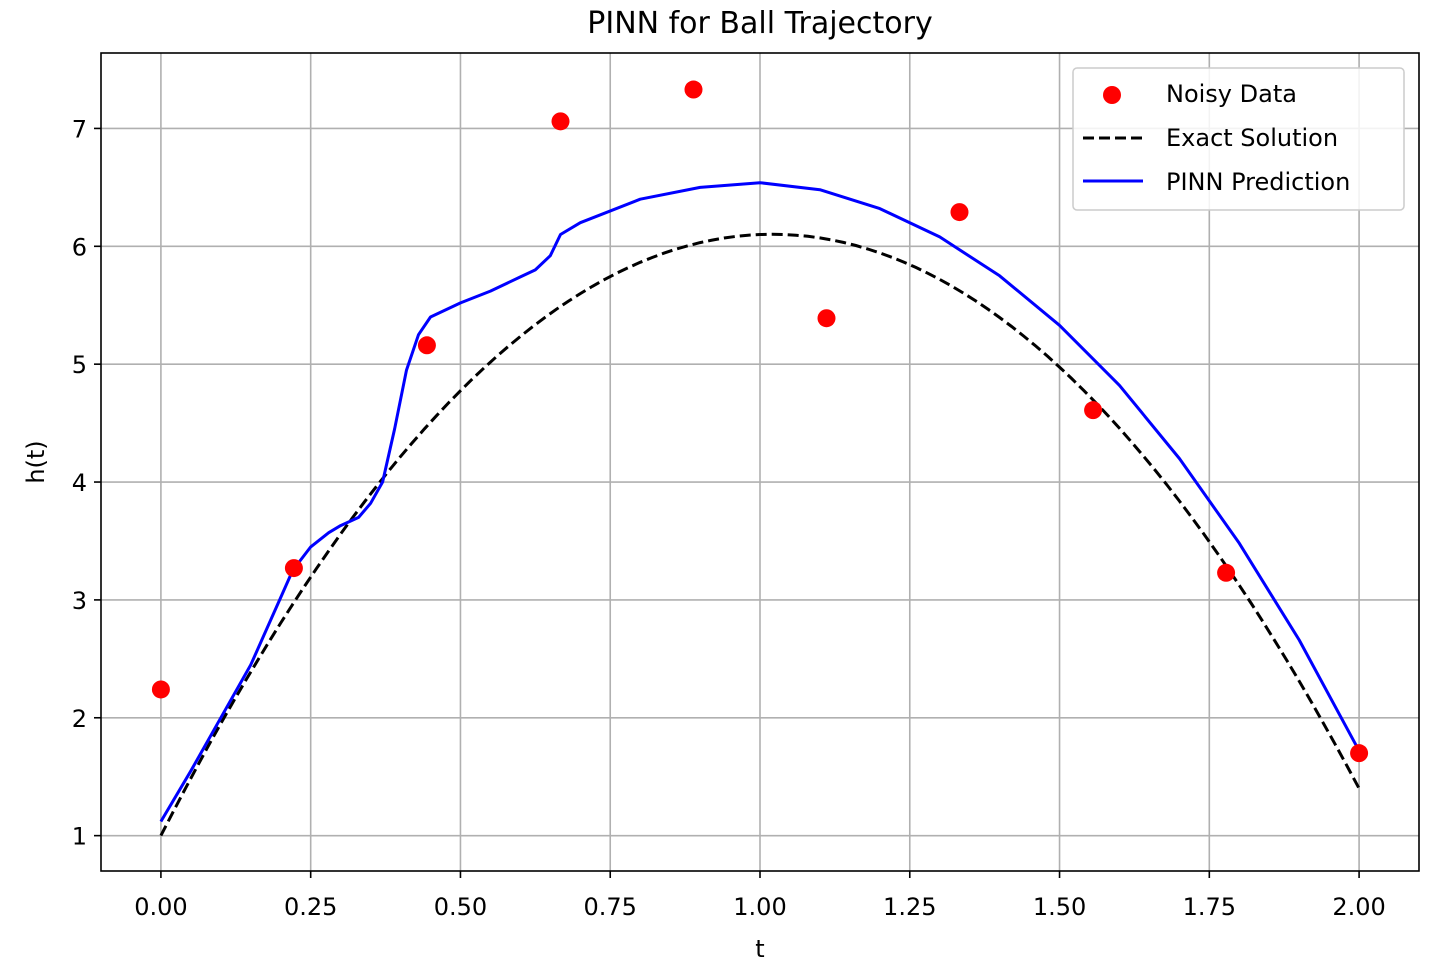 This screenshot has height=977, width=1456. What do you see at coordinates (610, 907) in the screenshot?
I see `x-tick-label: 0.75` at bounding box center [610, 907].